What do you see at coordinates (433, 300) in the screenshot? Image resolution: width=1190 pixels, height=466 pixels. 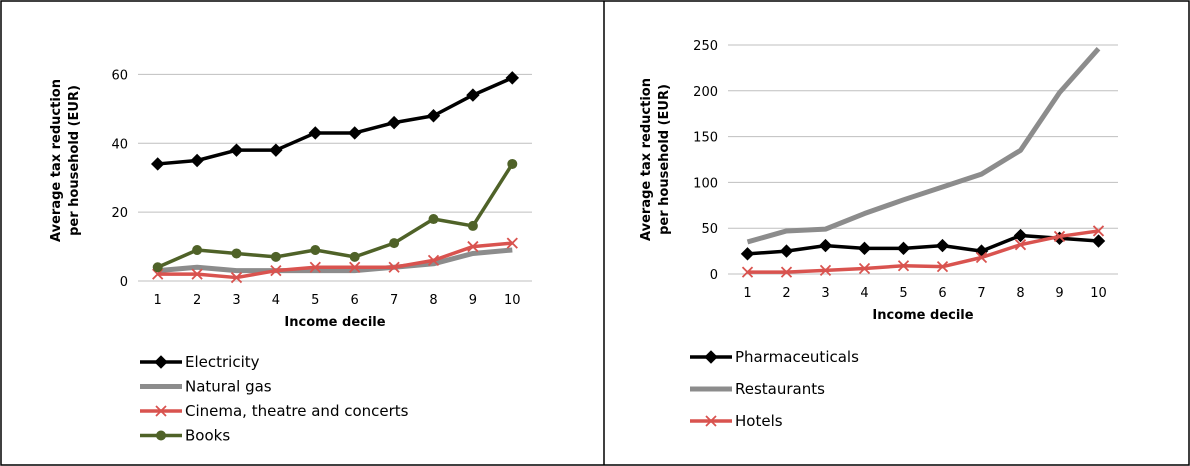 I see `left-xtick-label: 8` at bounding box center [433, 300].